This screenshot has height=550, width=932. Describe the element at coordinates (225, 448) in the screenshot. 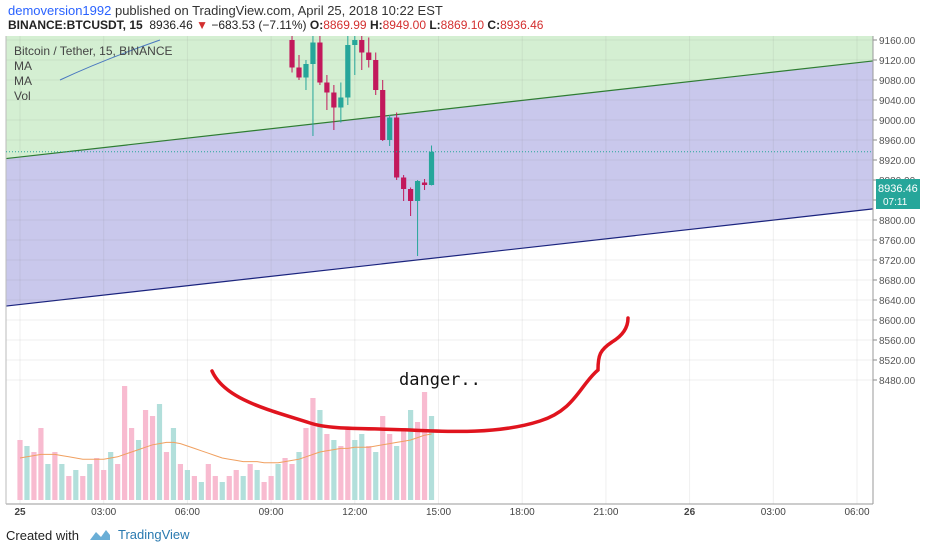

I see `volume-ma-line` at that location.